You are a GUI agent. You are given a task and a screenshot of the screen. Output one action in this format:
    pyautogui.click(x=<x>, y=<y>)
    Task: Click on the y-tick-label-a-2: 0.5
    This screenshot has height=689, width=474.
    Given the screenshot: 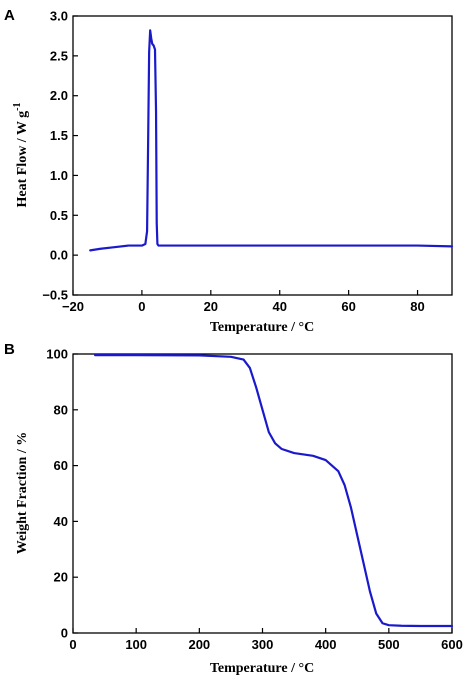 What is the action you would take?
    pyautogui.click(x=59, y=215)
    